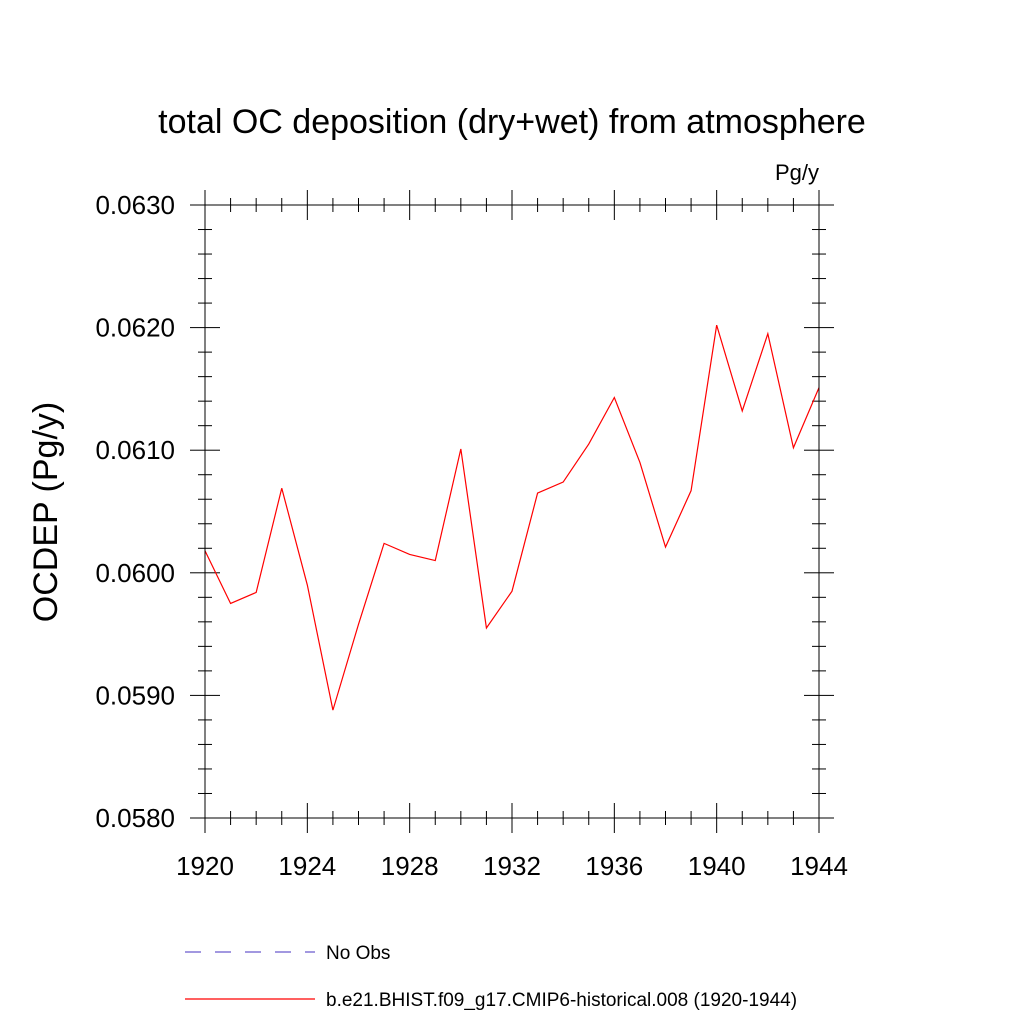 This screenshot has height=1024, width=1024. Describe the element at coordinates (135, 573) in the screenshot. I see `y-tick-label: 0.0600` at that location.